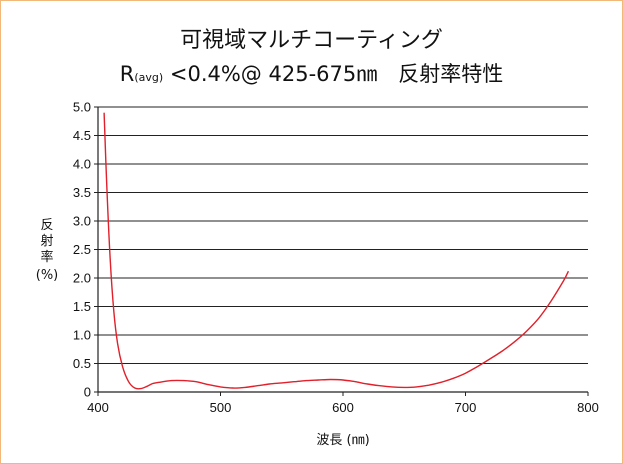  What do you see at coordinates (82, 278) in the screenshot?
I see `y-tick-label: 2.0` at bounding box center [82, 278].